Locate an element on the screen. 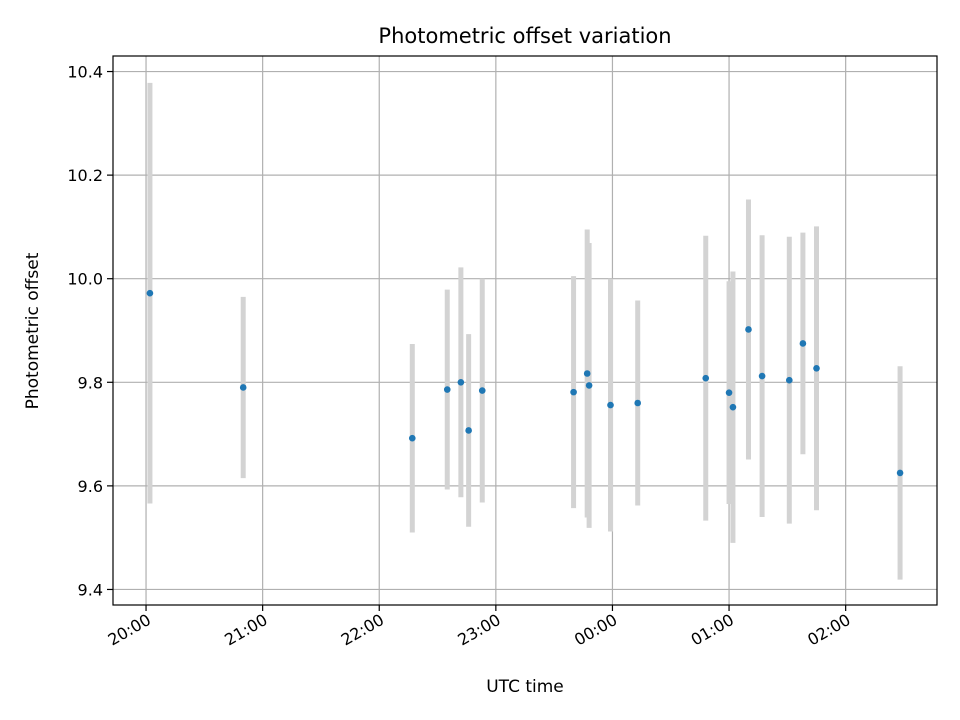 This screenshot has height=720, width=960. x-tick-label: 00:00 is located at coordinates (595, 630).